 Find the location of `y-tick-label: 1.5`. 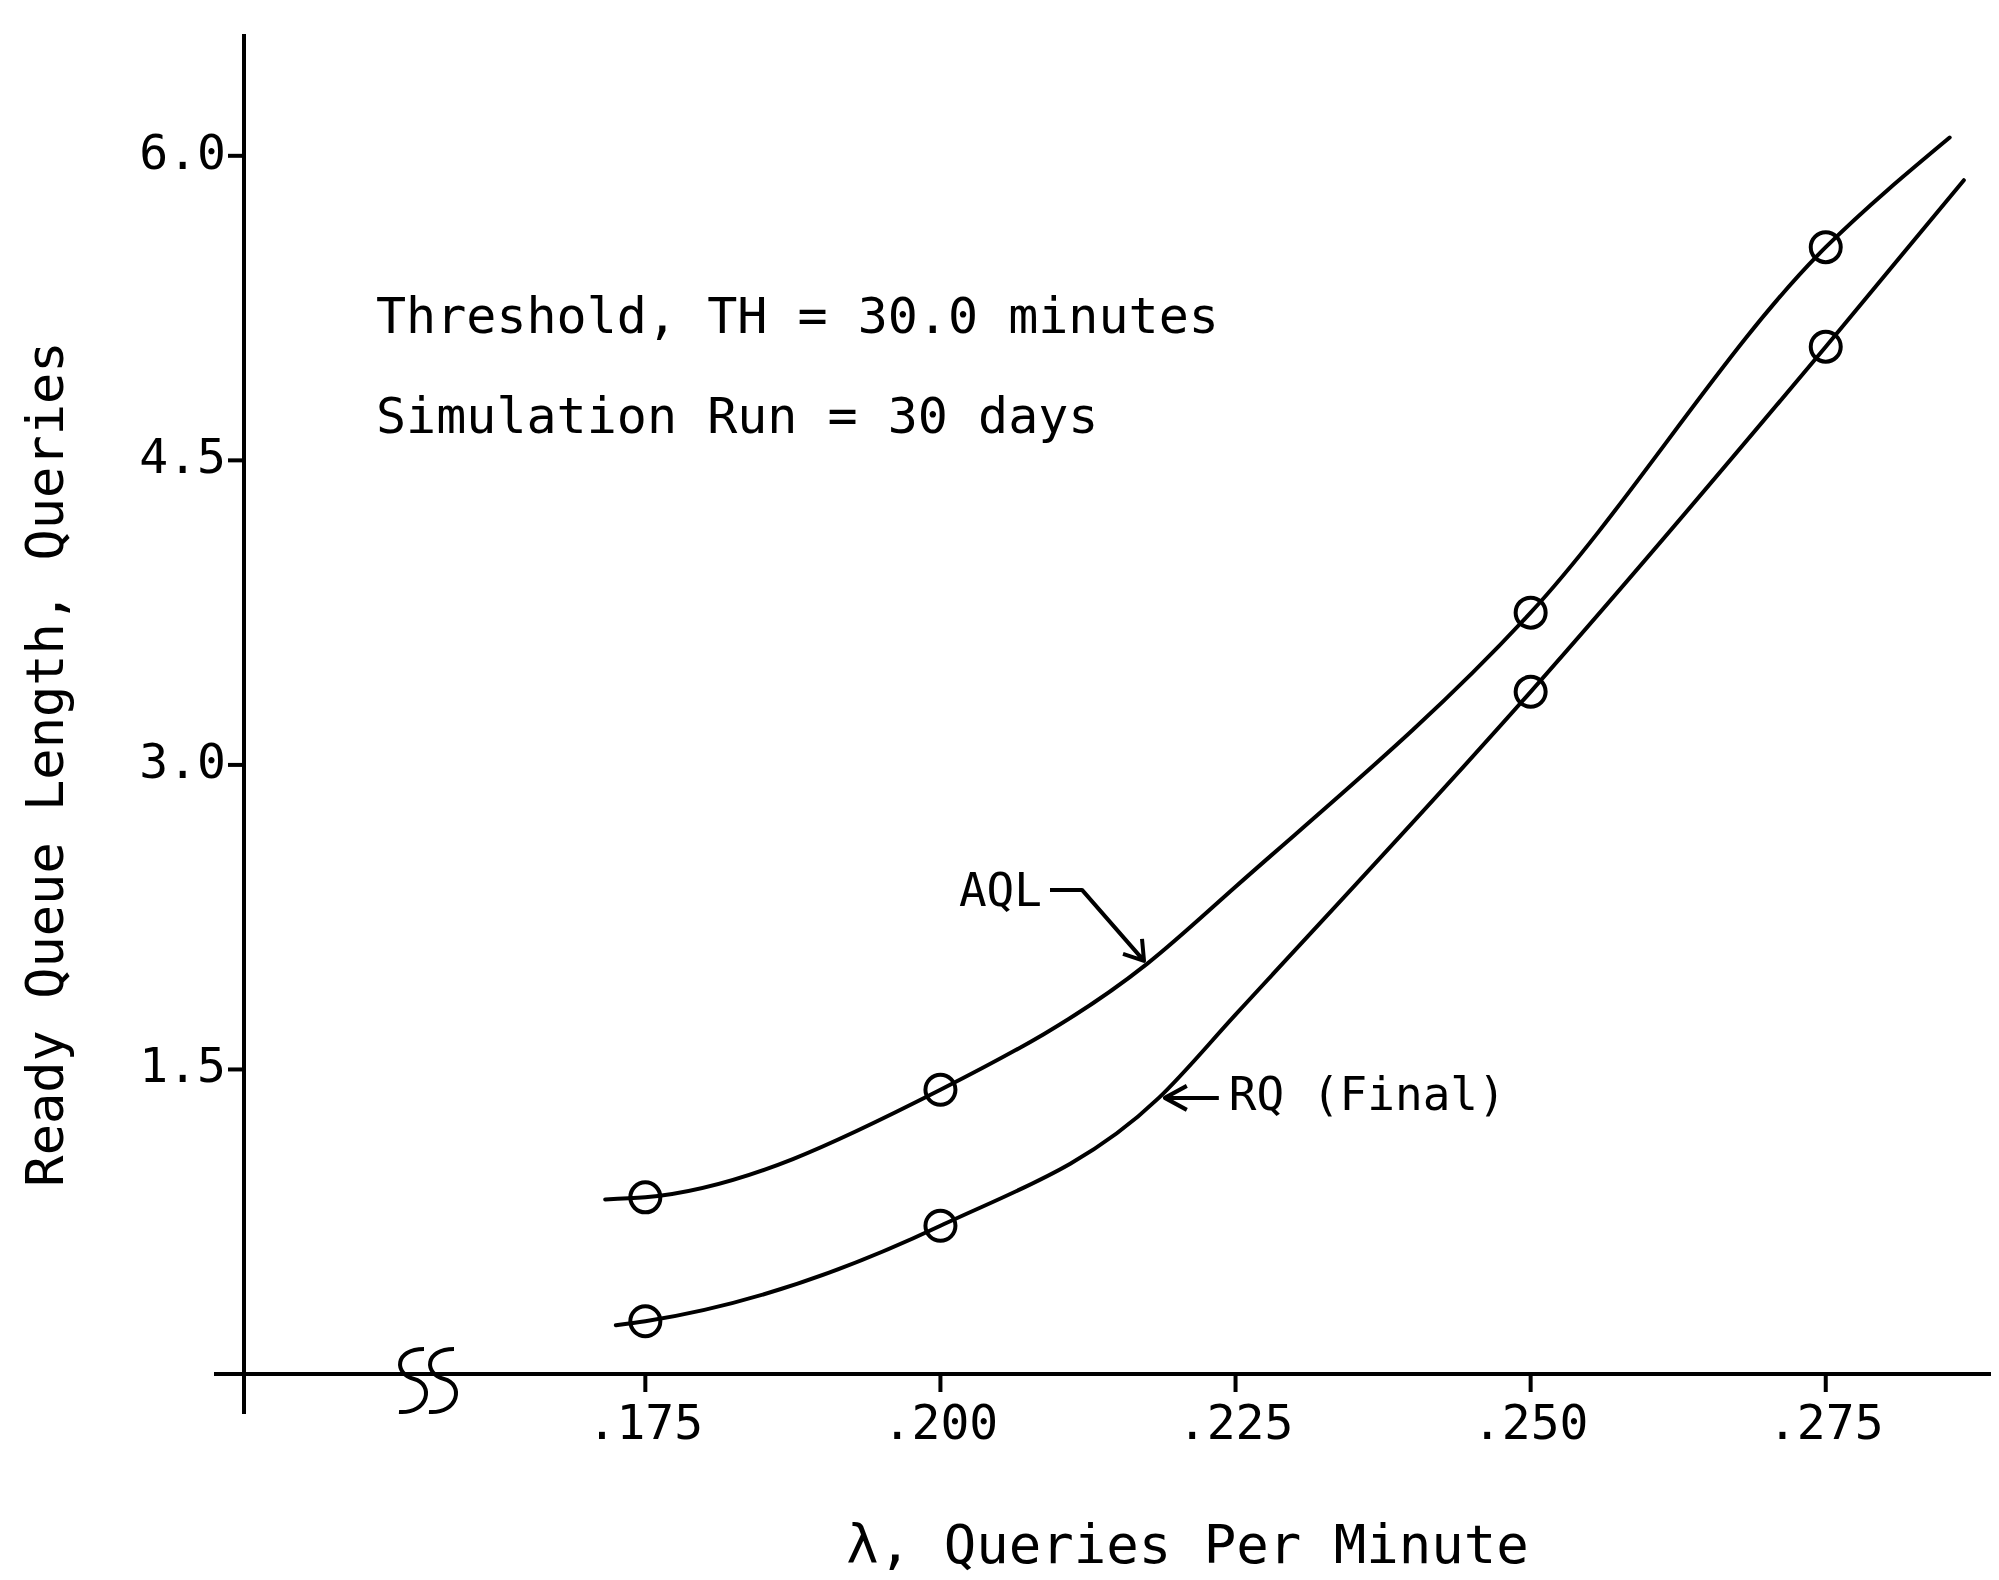

y-tick-label: 1.5 is located at coordinates (182, 1065).